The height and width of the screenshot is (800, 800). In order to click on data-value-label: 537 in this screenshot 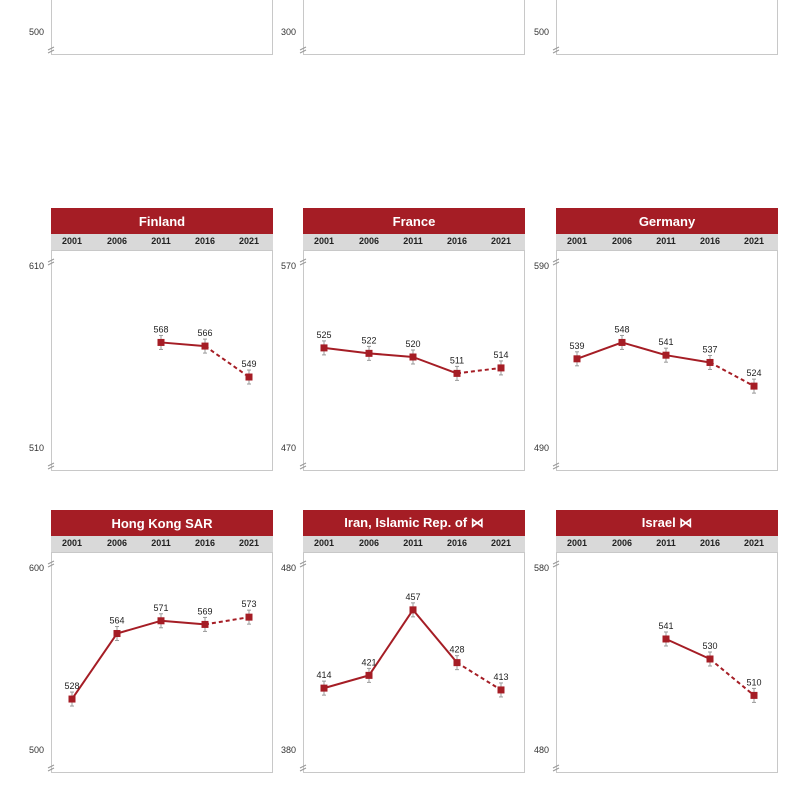, I will do `click(709, 349)`.